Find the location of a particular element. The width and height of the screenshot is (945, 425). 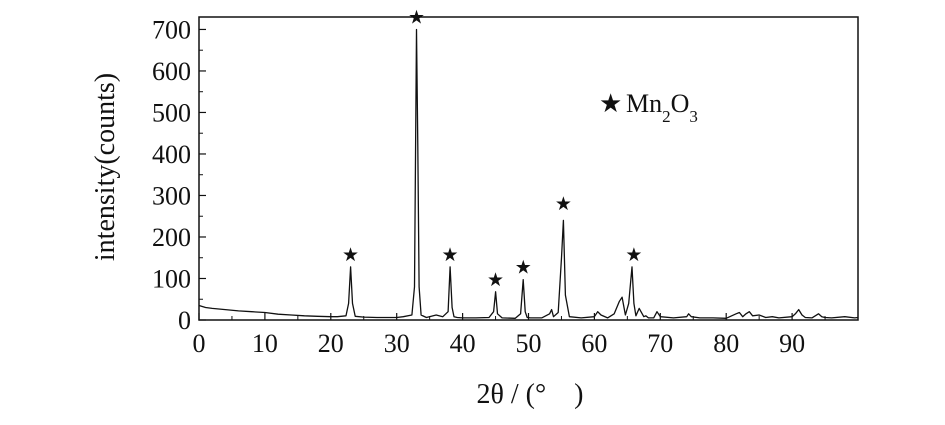

x-axis-title: 2θ / (° ) is located at coordinates (529, 394).